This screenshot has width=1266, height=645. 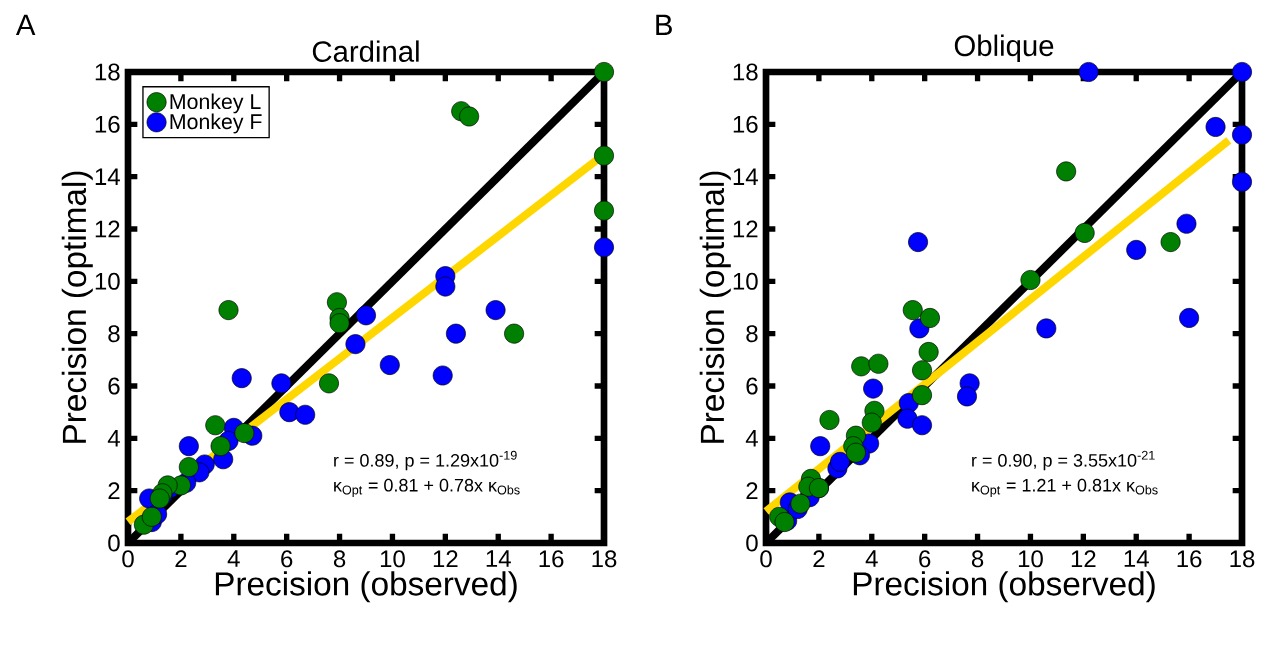 I want to click on annotation: r = 0.90, p = 3.55x10$^{-21}$, so click(x=1063, y=460).